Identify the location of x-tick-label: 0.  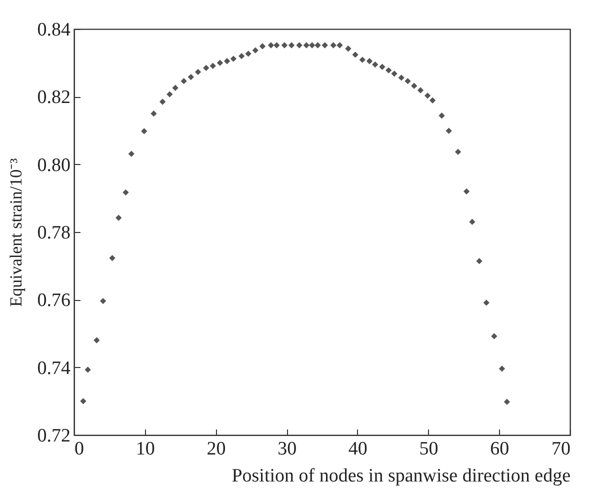
(79, 449).